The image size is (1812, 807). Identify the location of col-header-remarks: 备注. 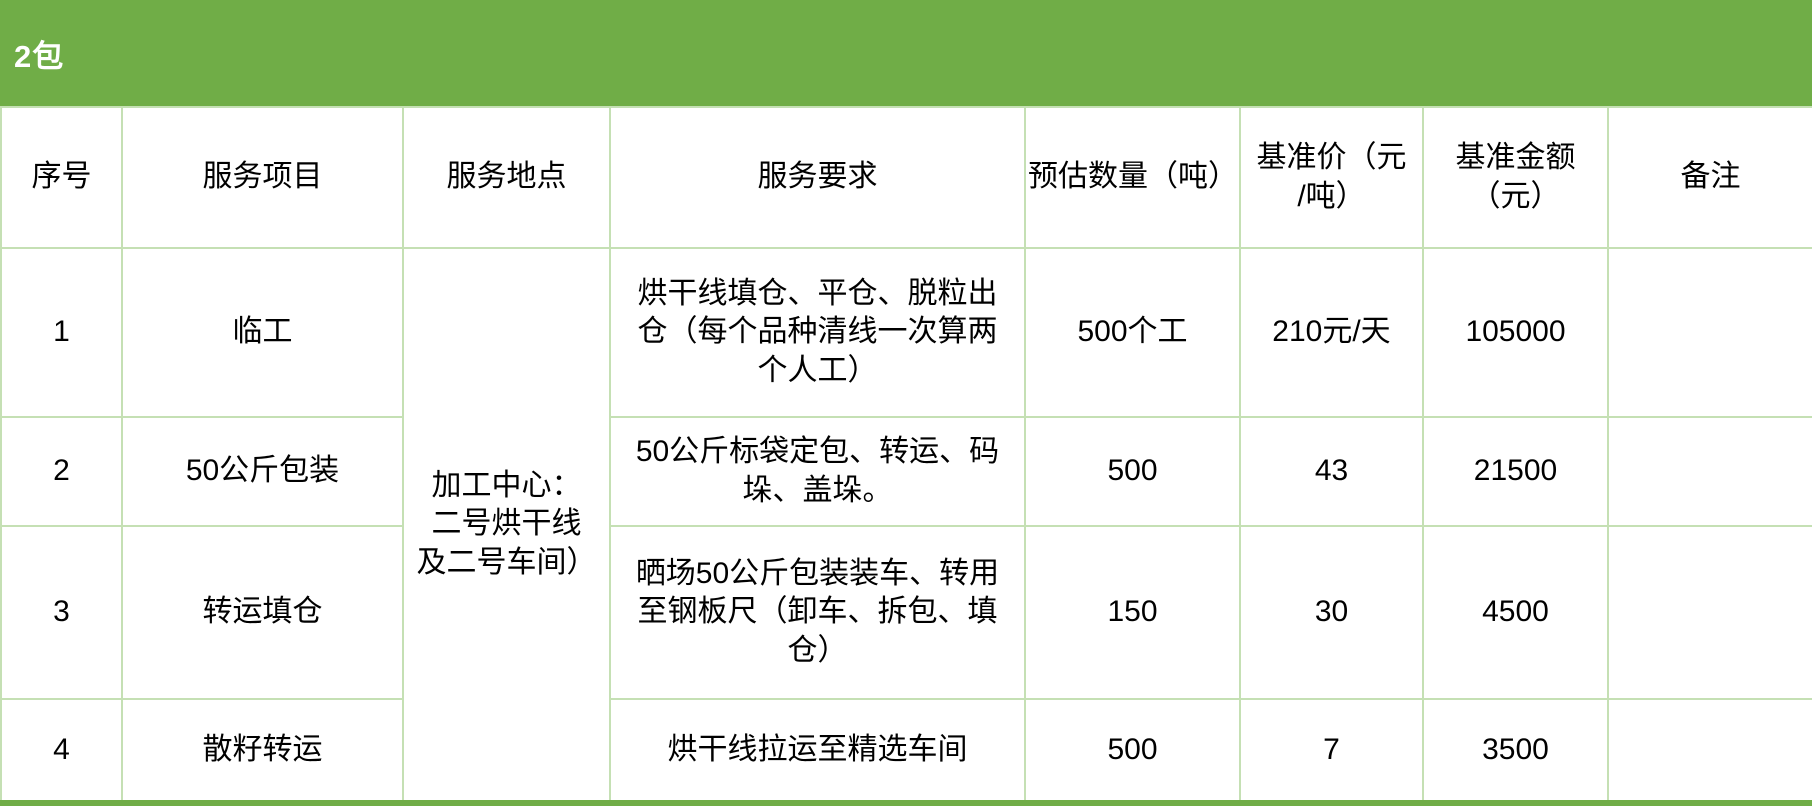
(1709, 177).